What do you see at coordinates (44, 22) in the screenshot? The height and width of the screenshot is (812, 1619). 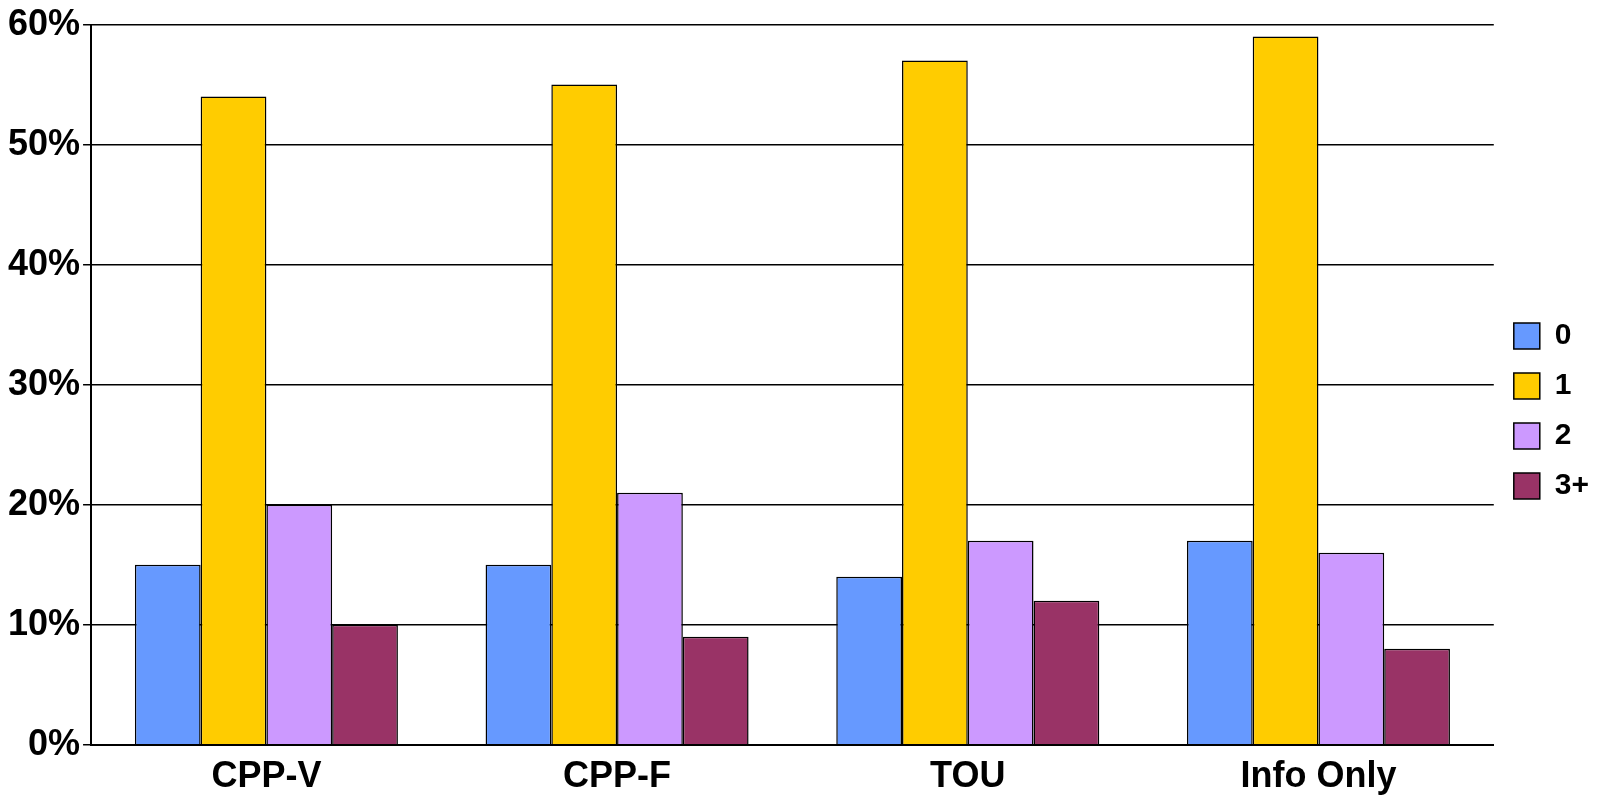 I see `y-tick-label: 60%` at bounding box center [44, 22].